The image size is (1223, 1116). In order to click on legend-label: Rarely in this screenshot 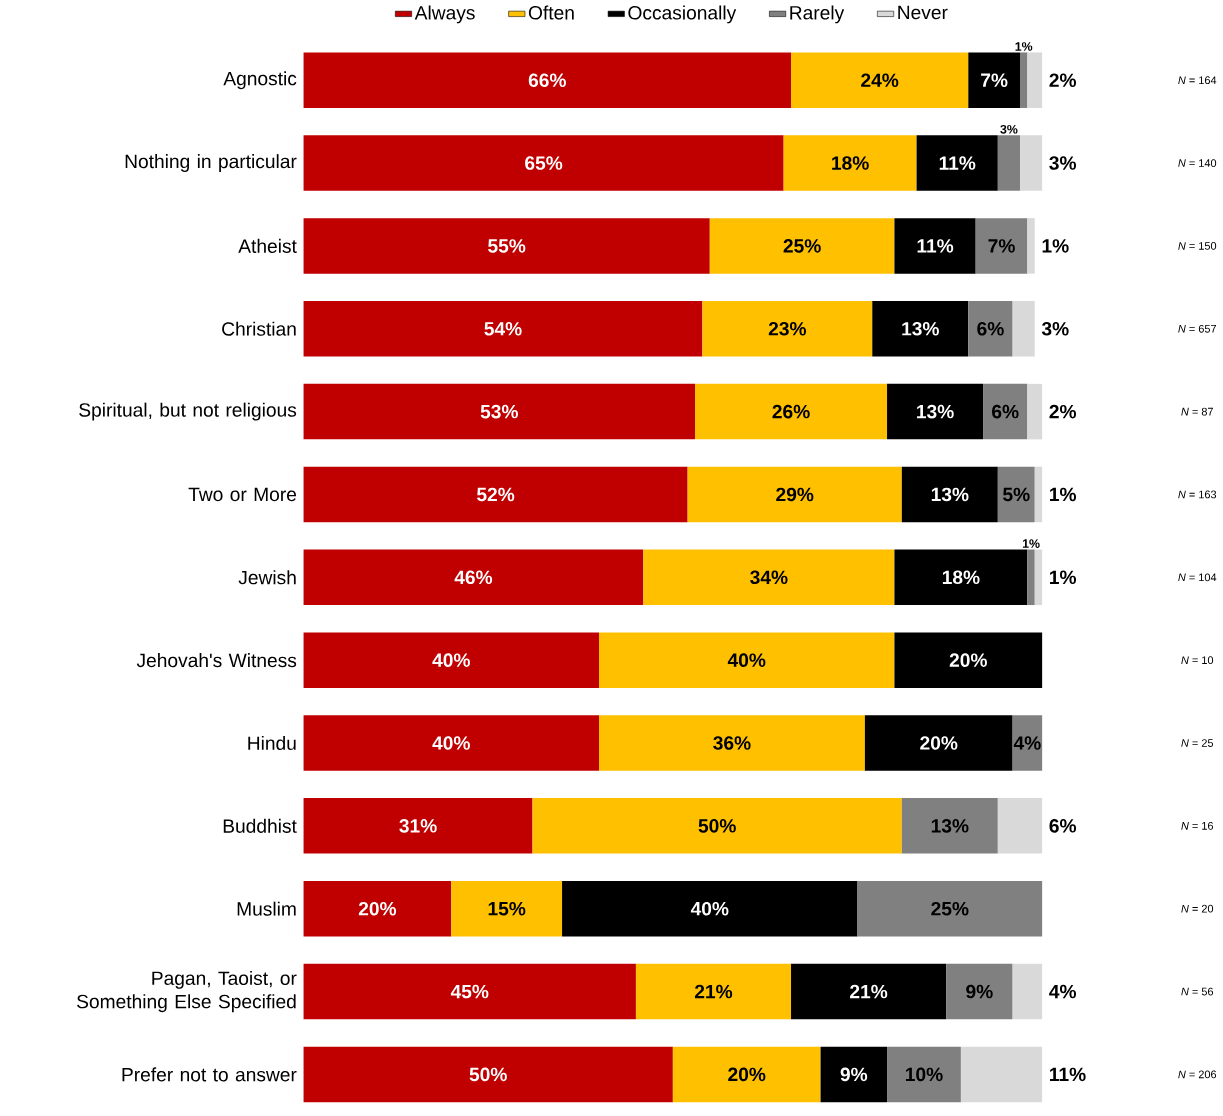, I will do `click(817, 14)`.